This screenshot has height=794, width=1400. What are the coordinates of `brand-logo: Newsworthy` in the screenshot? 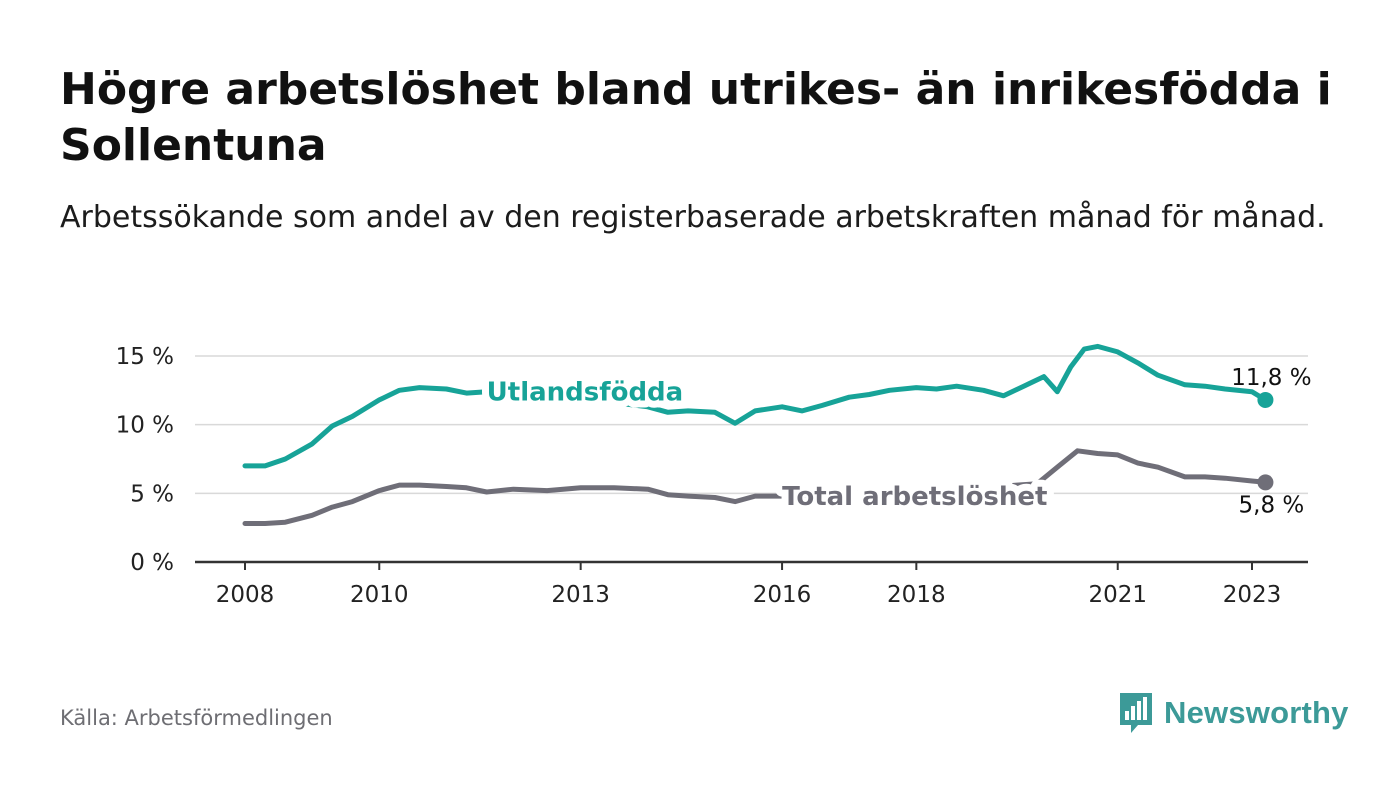 It's located at (1233, 713).